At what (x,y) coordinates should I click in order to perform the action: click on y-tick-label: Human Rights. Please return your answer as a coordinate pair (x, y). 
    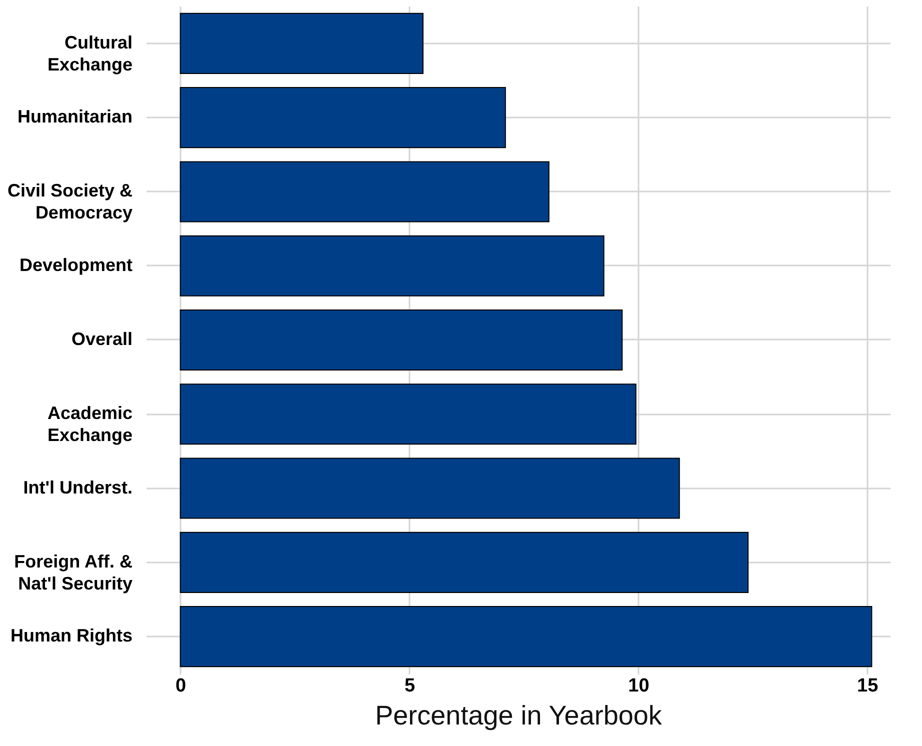
    Looking at the image, I should click on (71, 636).